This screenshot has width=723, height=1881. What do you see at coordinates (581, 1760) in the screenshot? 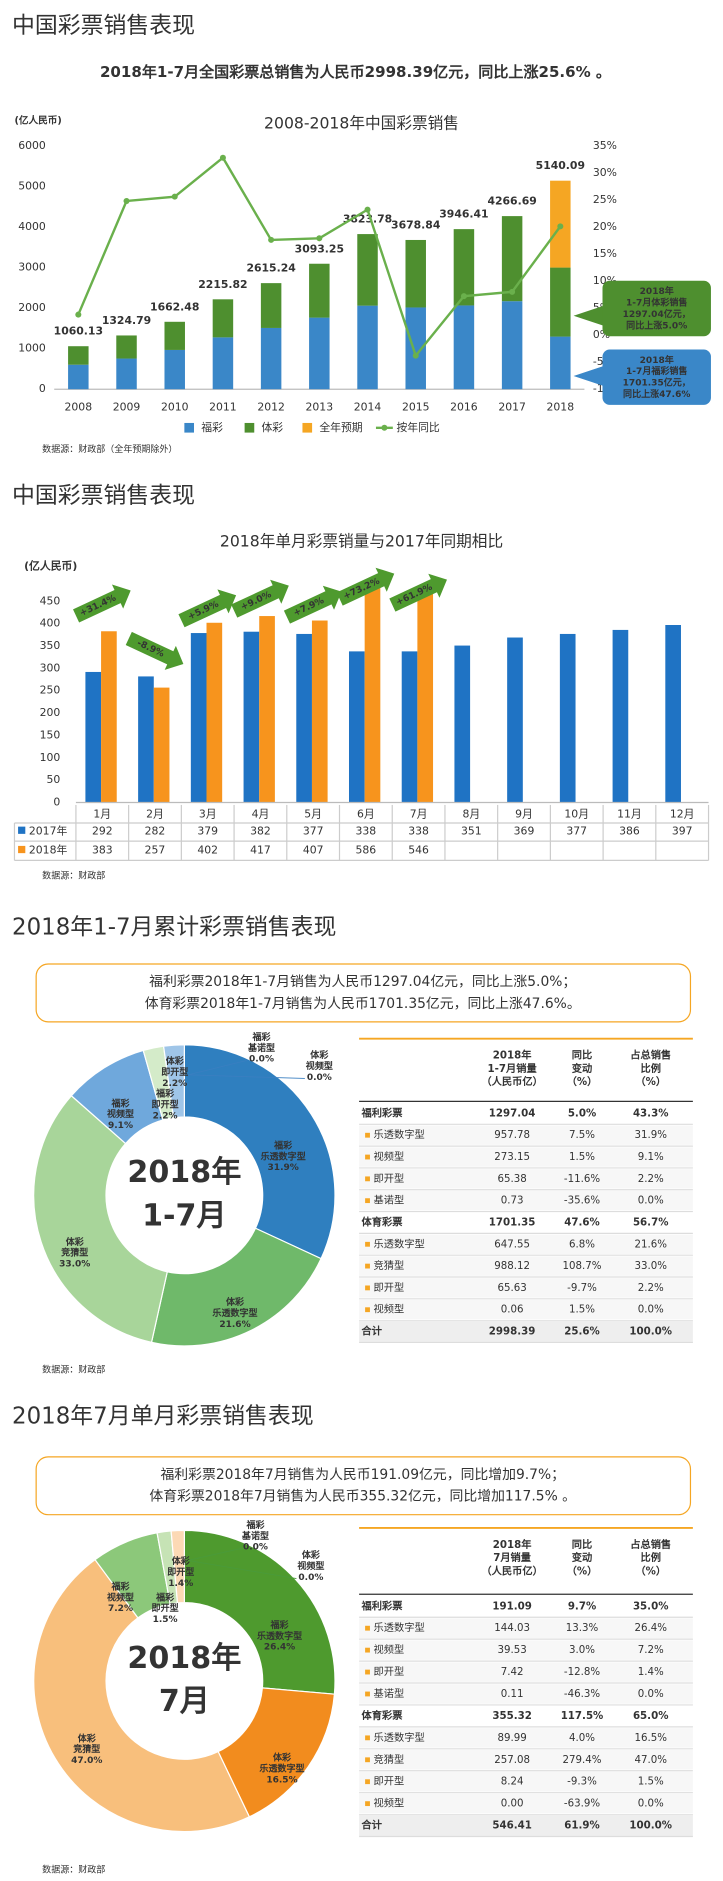
I see `table-cell: 279.4%` at bounding box center [581, 1760].